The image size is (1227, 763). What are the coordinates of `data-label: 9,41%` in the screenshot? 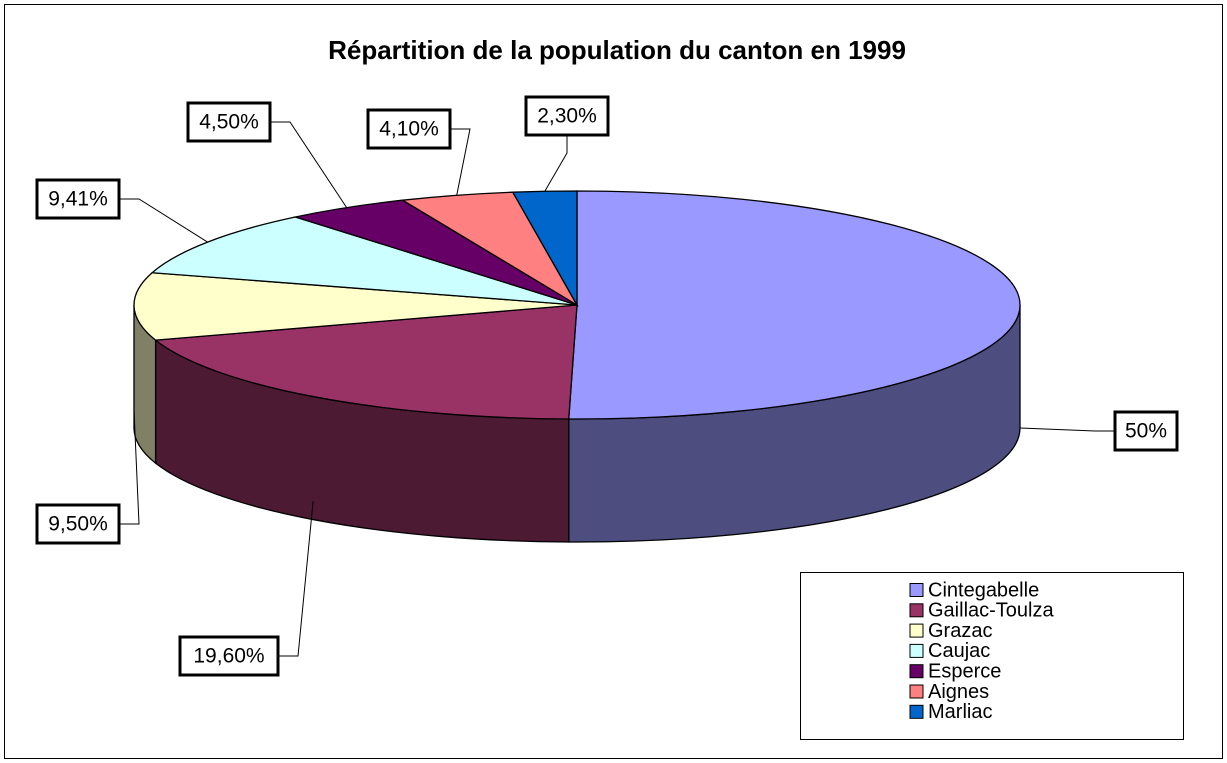 It's located at (78, 199).